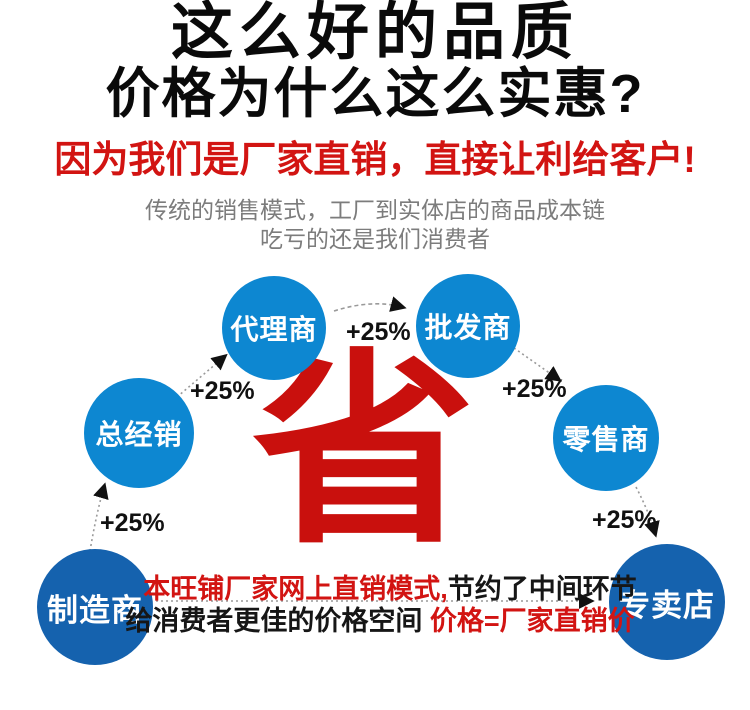 This screenshot has height=710, width=750. I want to click on arrow-wholesaler-to-retailer, so click(537, 364).